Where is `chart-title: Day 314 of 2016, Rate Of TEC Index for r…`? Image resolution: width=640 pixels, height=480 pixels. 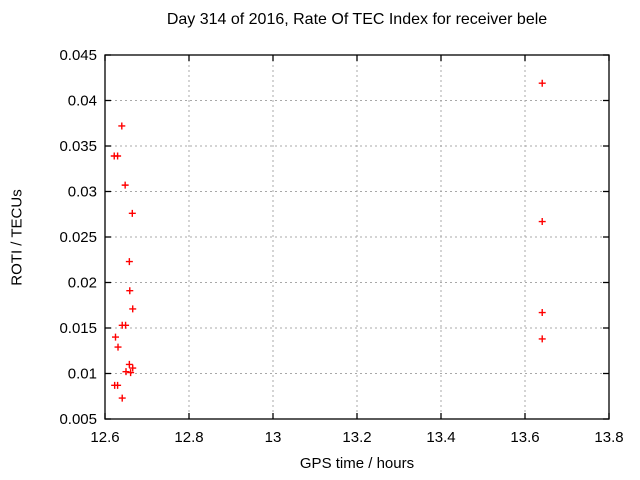
chart-title: Day 314 of 2016, Rate Of TEC Index for r… is located at coordinates (357, 19).